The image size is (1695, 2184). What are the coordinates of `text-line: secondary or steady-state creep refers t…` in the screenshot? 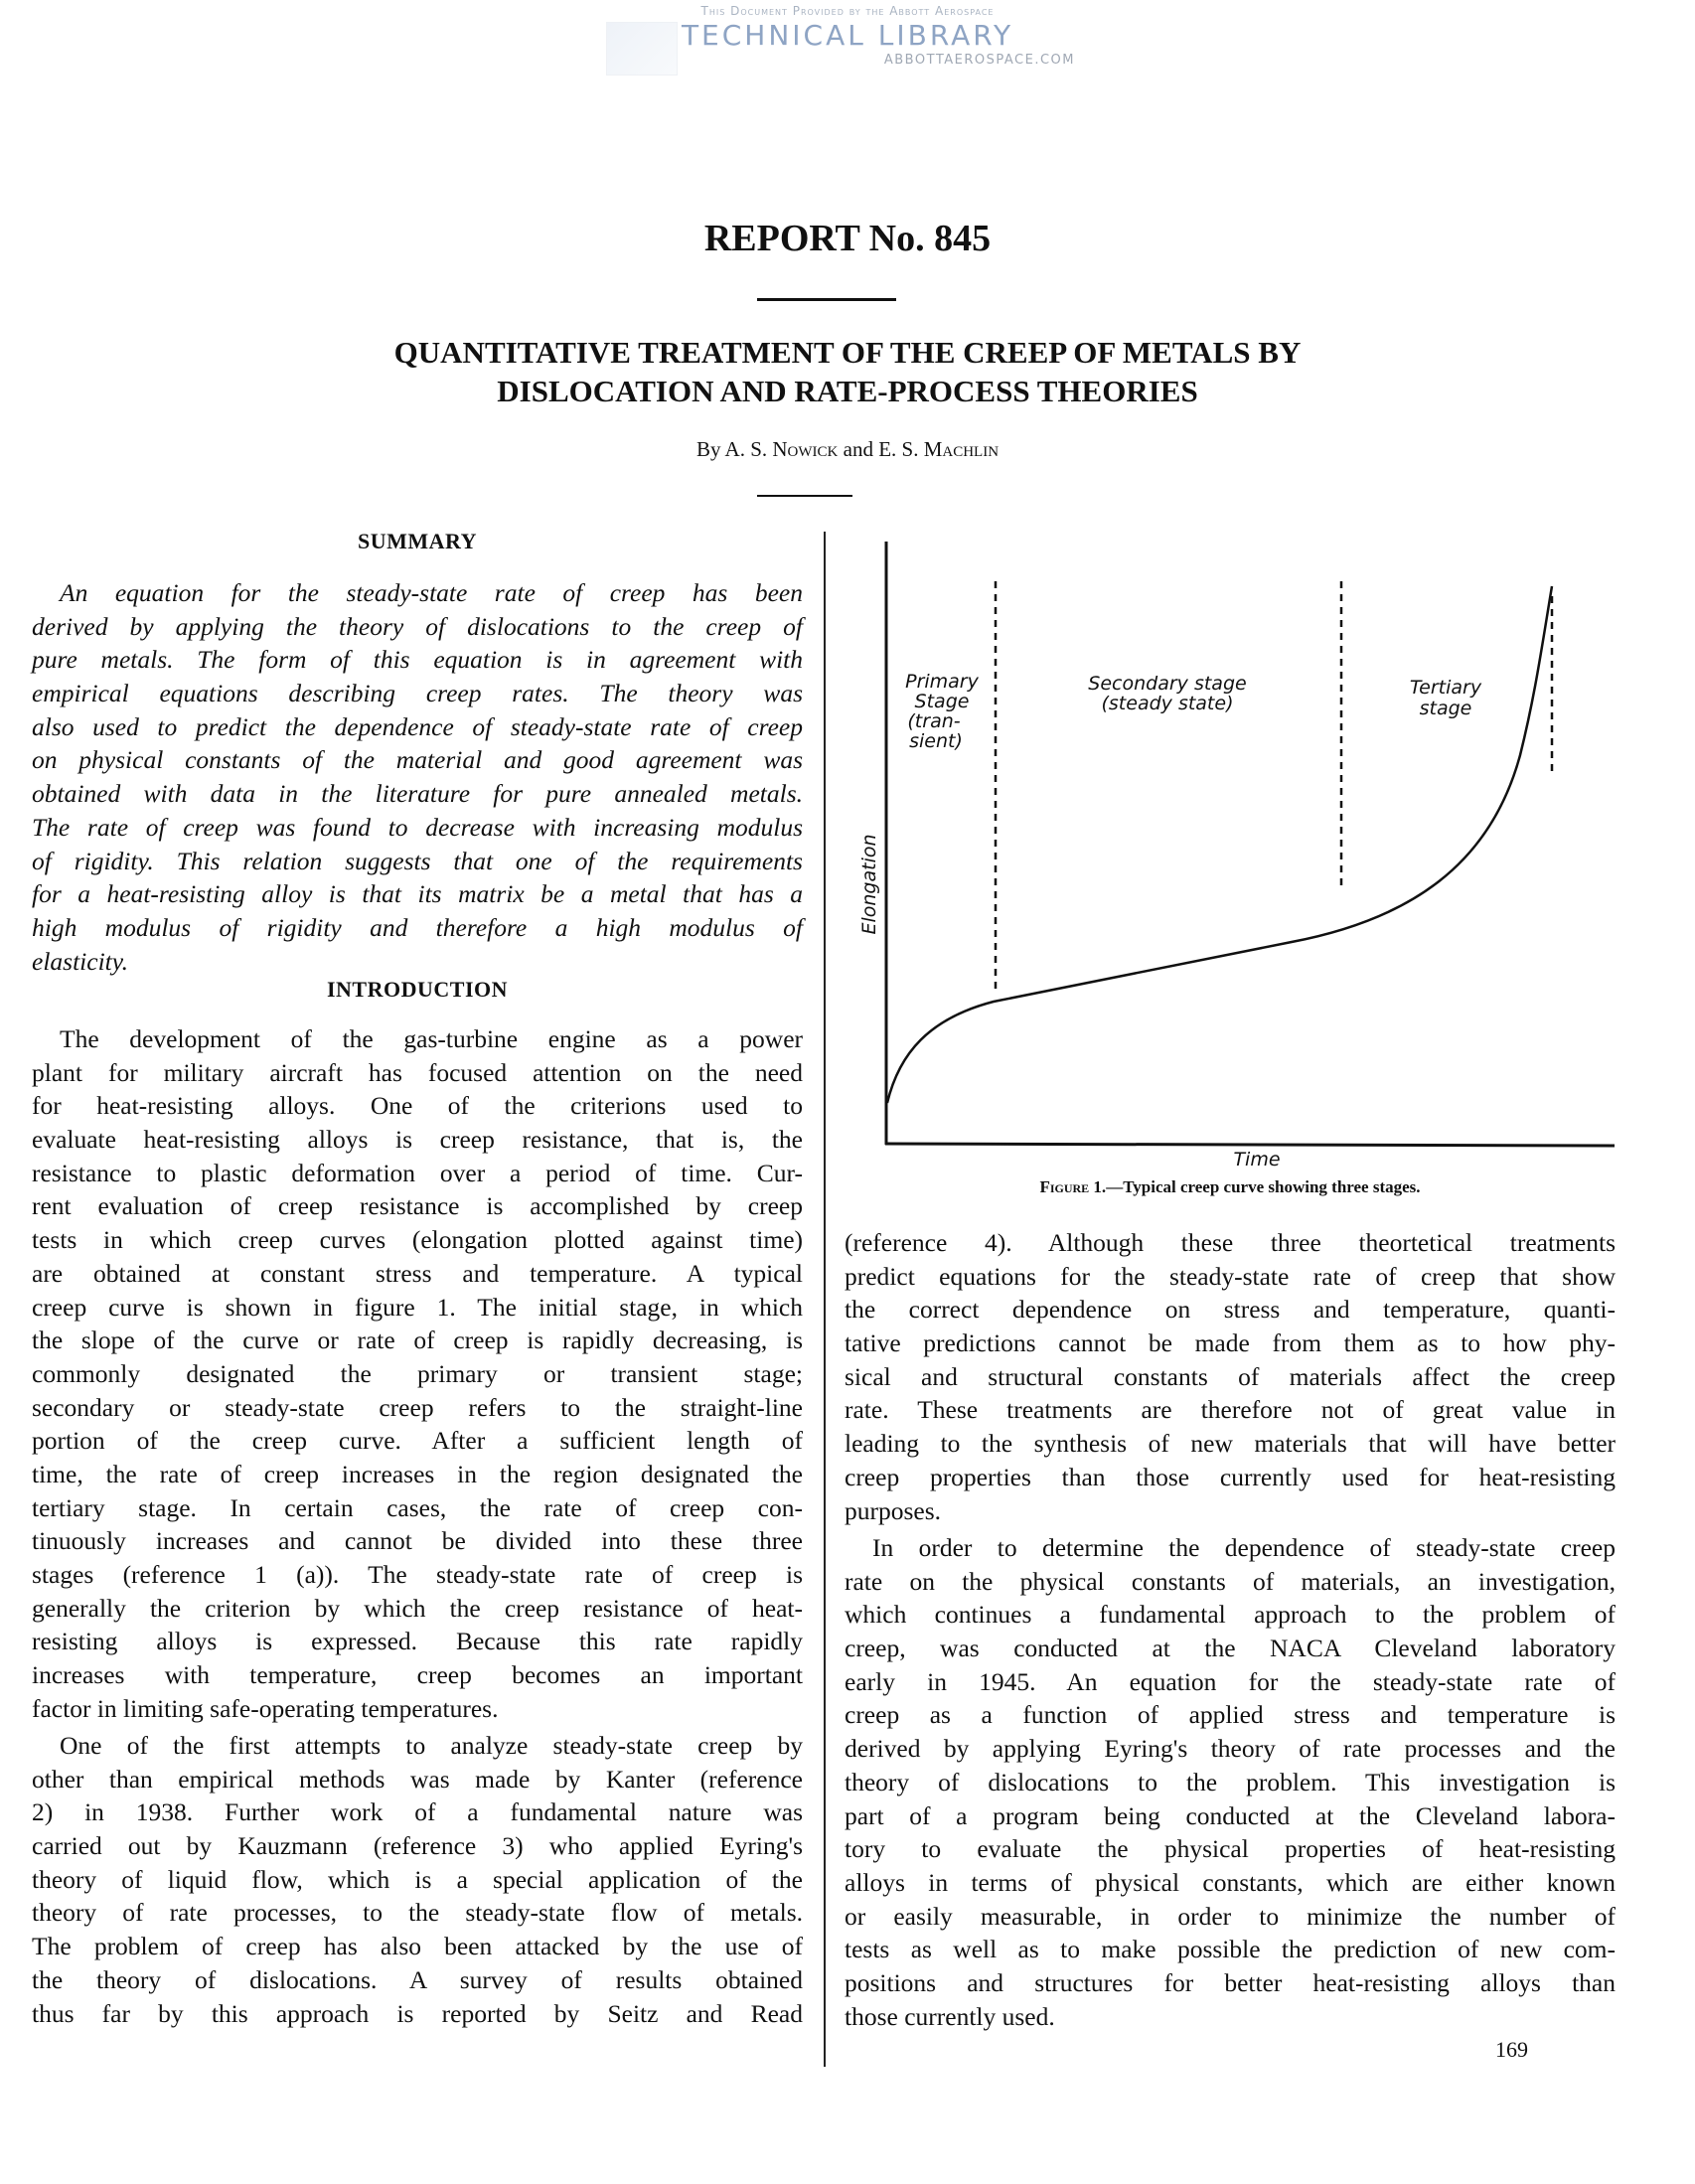 It's located at (417, 1407).